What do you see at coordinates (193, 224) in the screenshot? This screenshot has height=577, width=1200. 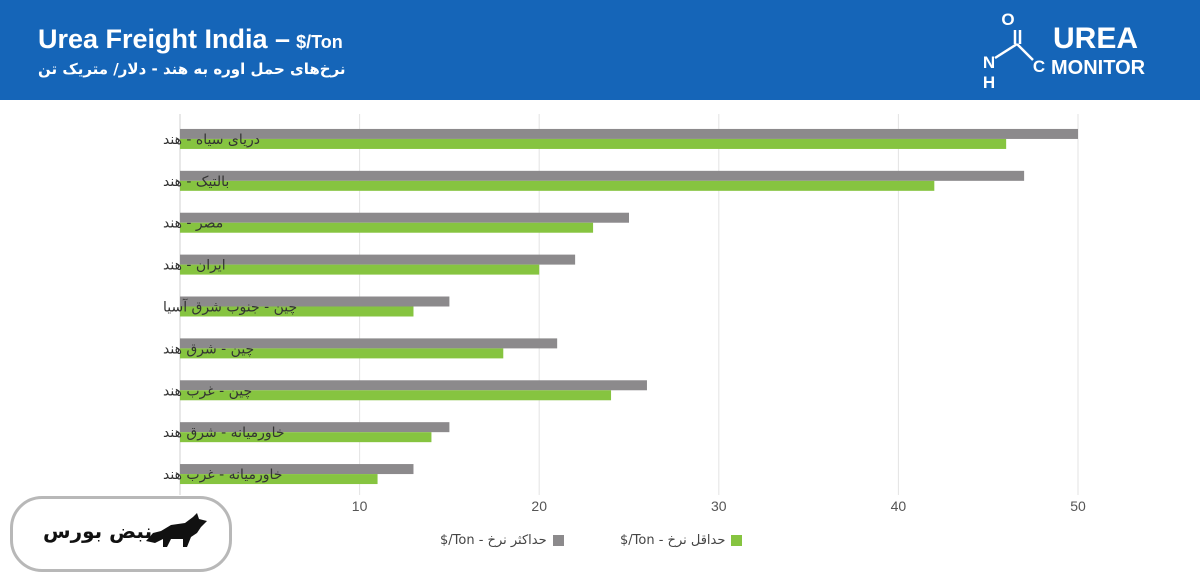 I see `category-label: مصر - هند` at bounding box center [193, 224].